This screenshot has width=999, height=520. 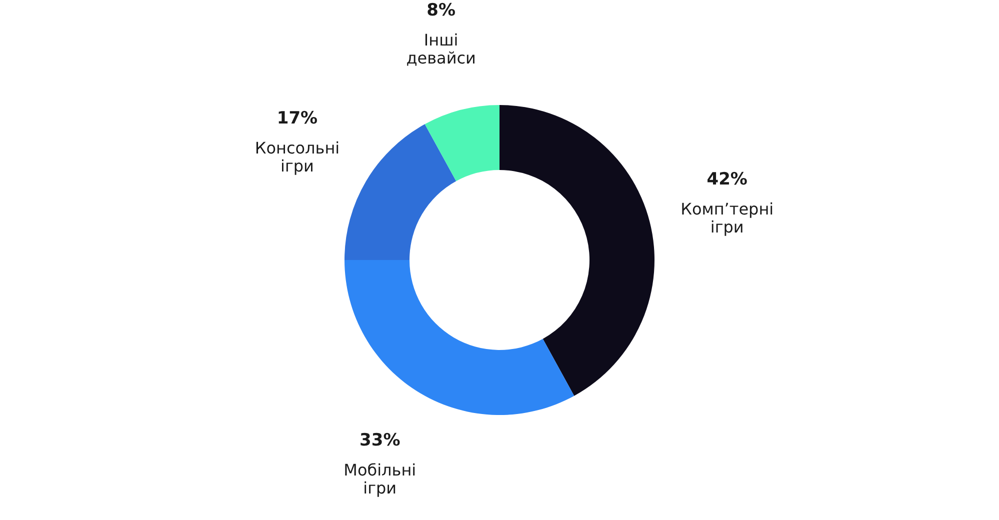 What do you see at coordinates (441, 49) in the screenshot?
I see `slice-label: Інші девайси` at bounding box center [441, 49].